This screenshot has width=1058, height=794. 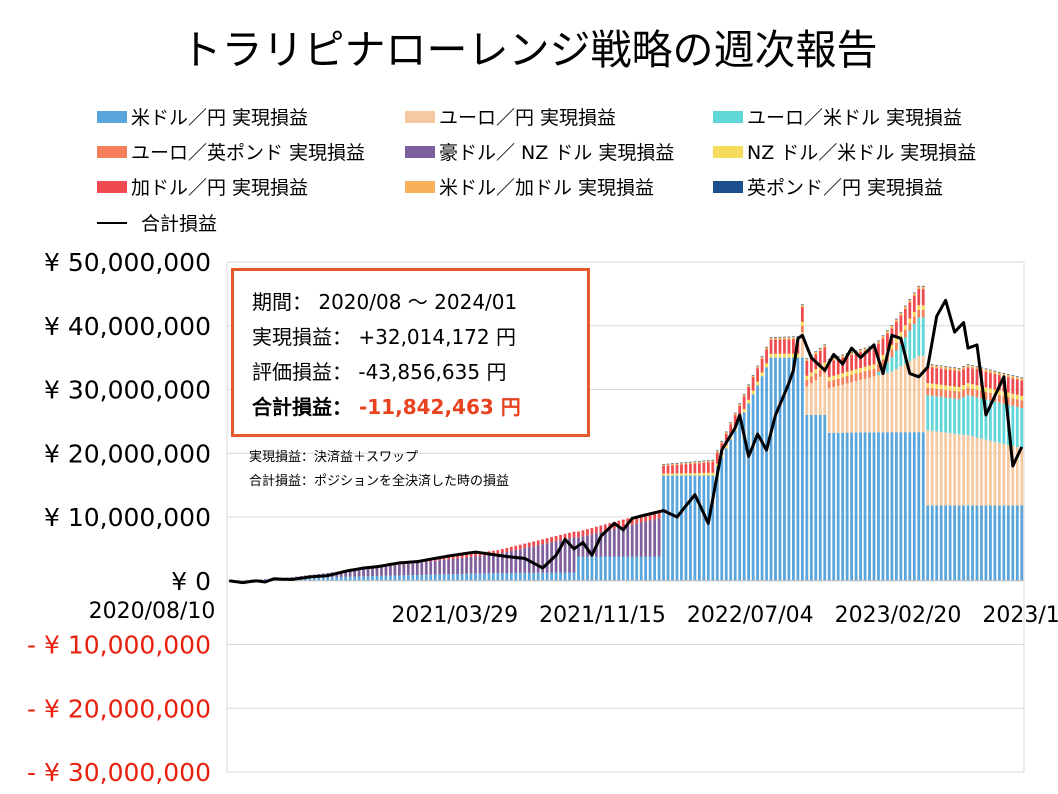 What do you see at coordinates (420, 152) in the screenshot?
I see `legend-swatch` at bounding box center [420, 152].